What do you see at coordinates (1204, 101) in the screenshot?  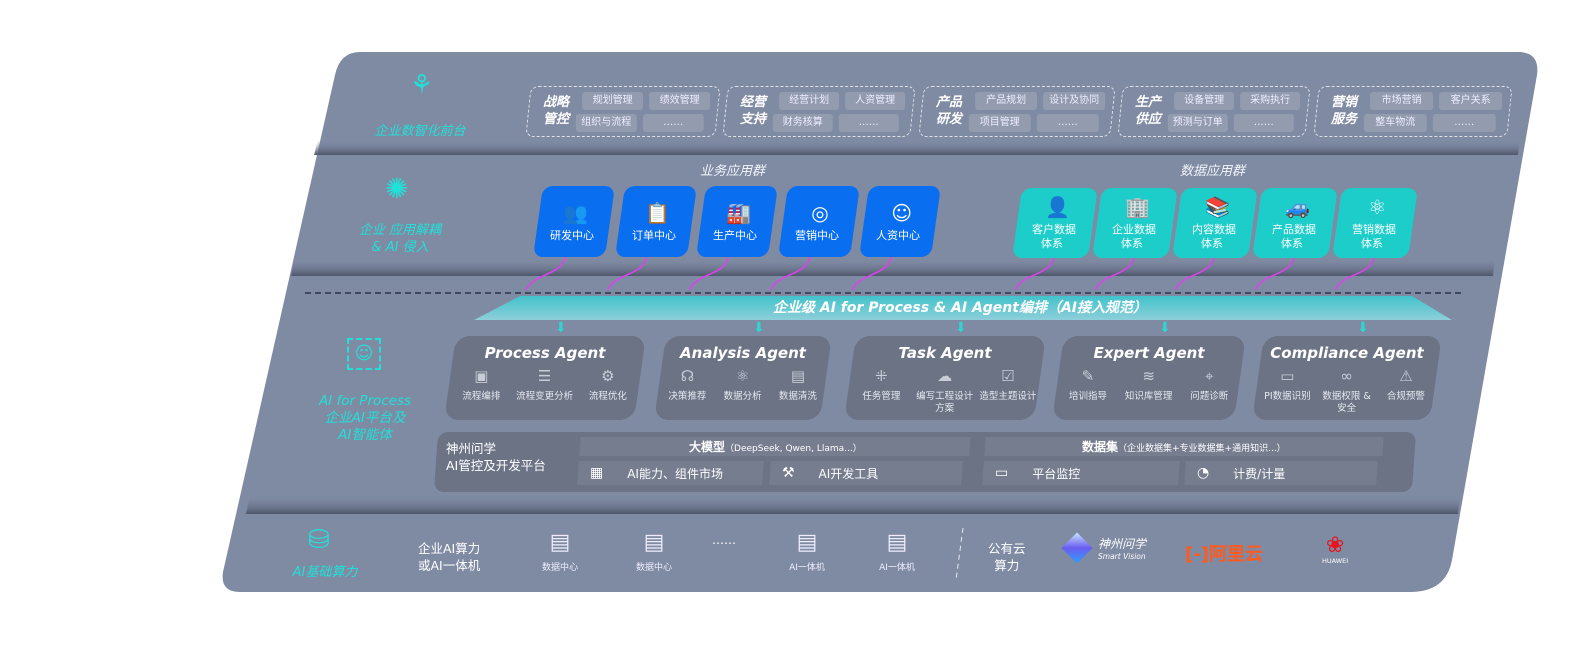 I see `front-chip: 设备管理` at bounding box center [1204, 101].